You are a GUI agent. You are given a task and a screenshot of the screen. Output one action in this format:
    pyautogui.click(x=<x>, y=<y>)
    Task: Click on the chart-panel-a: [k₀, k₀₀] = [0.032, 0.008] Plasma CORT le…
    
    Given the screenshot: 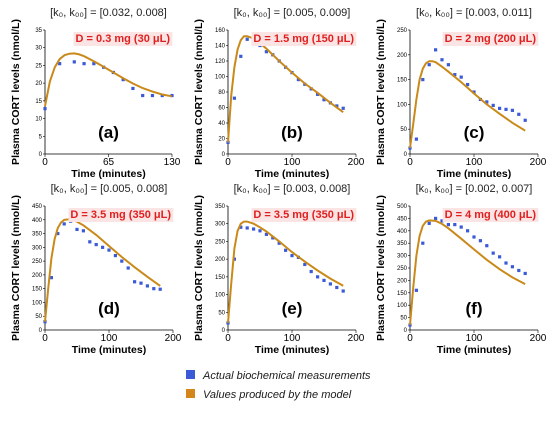 What is the action you would take?
    pyautogui.click(x=95, y=93)
    